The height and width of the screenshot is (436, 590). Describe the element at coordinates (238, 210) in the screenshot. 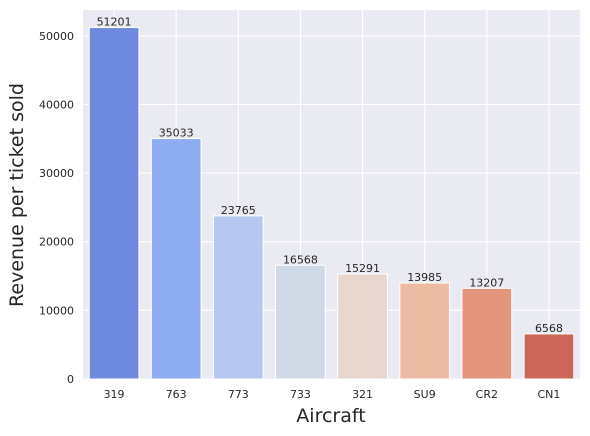

I see `bar-value-label: 23765` at that location.